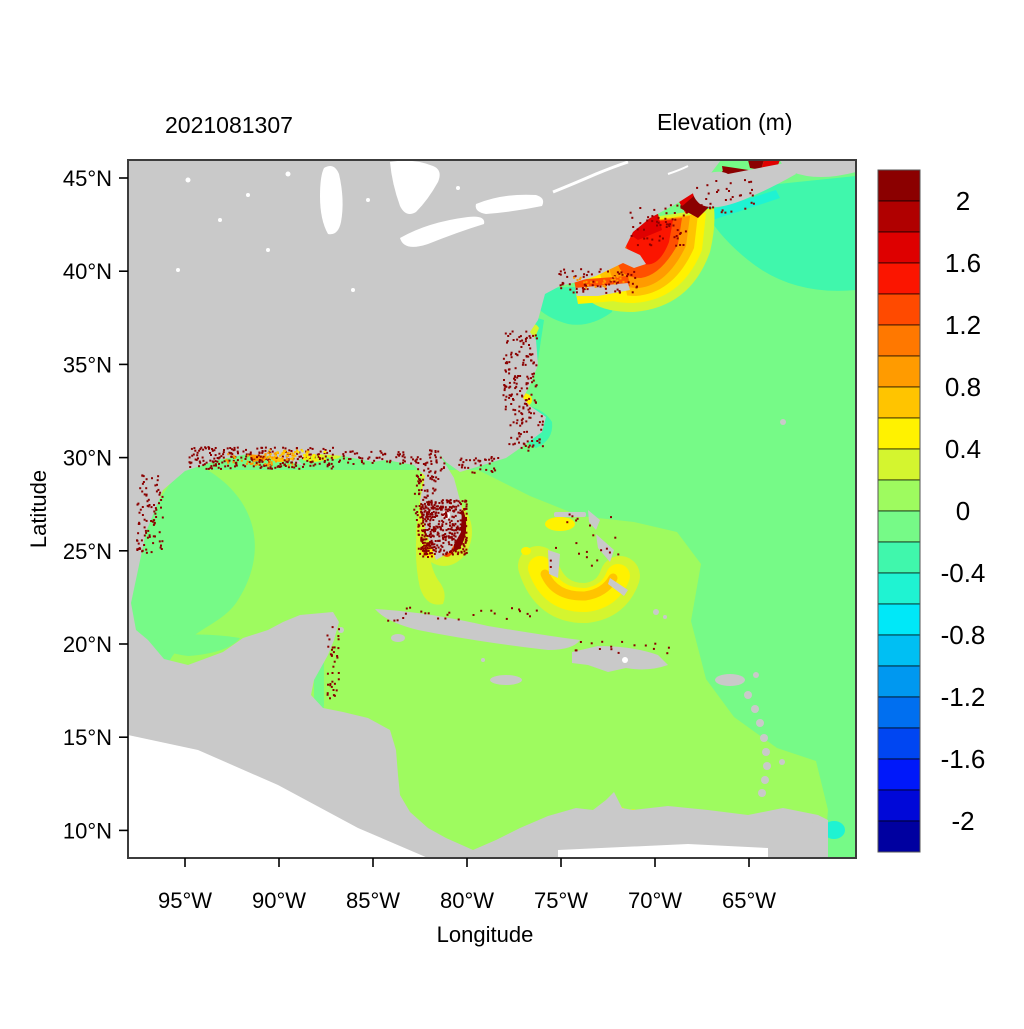  I want to click on virgin-islands-land, so click(756, 675).